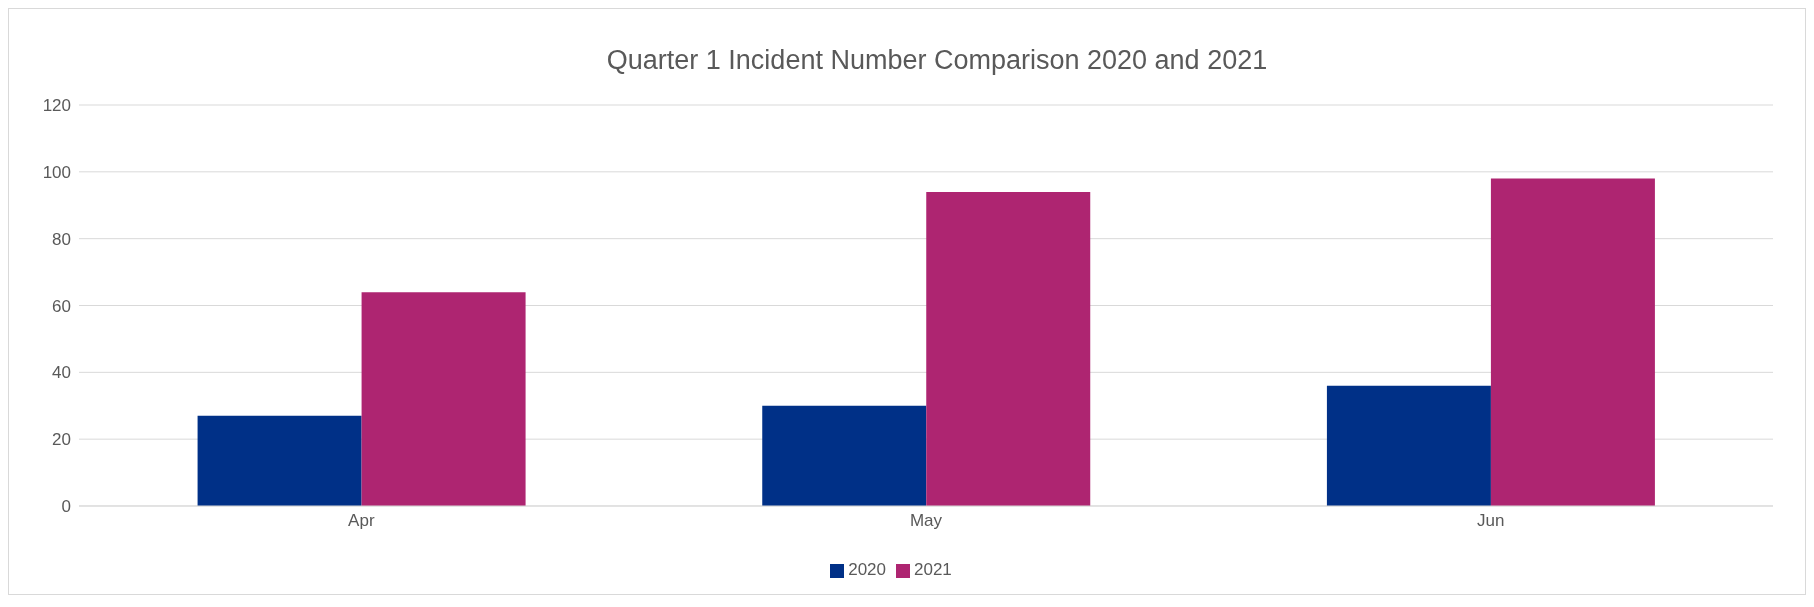 This screenshot has width=1814, height=607. Describe the element at coordinates (926, 521) in the screenshot. I see `x-tick-label: May` at that location.